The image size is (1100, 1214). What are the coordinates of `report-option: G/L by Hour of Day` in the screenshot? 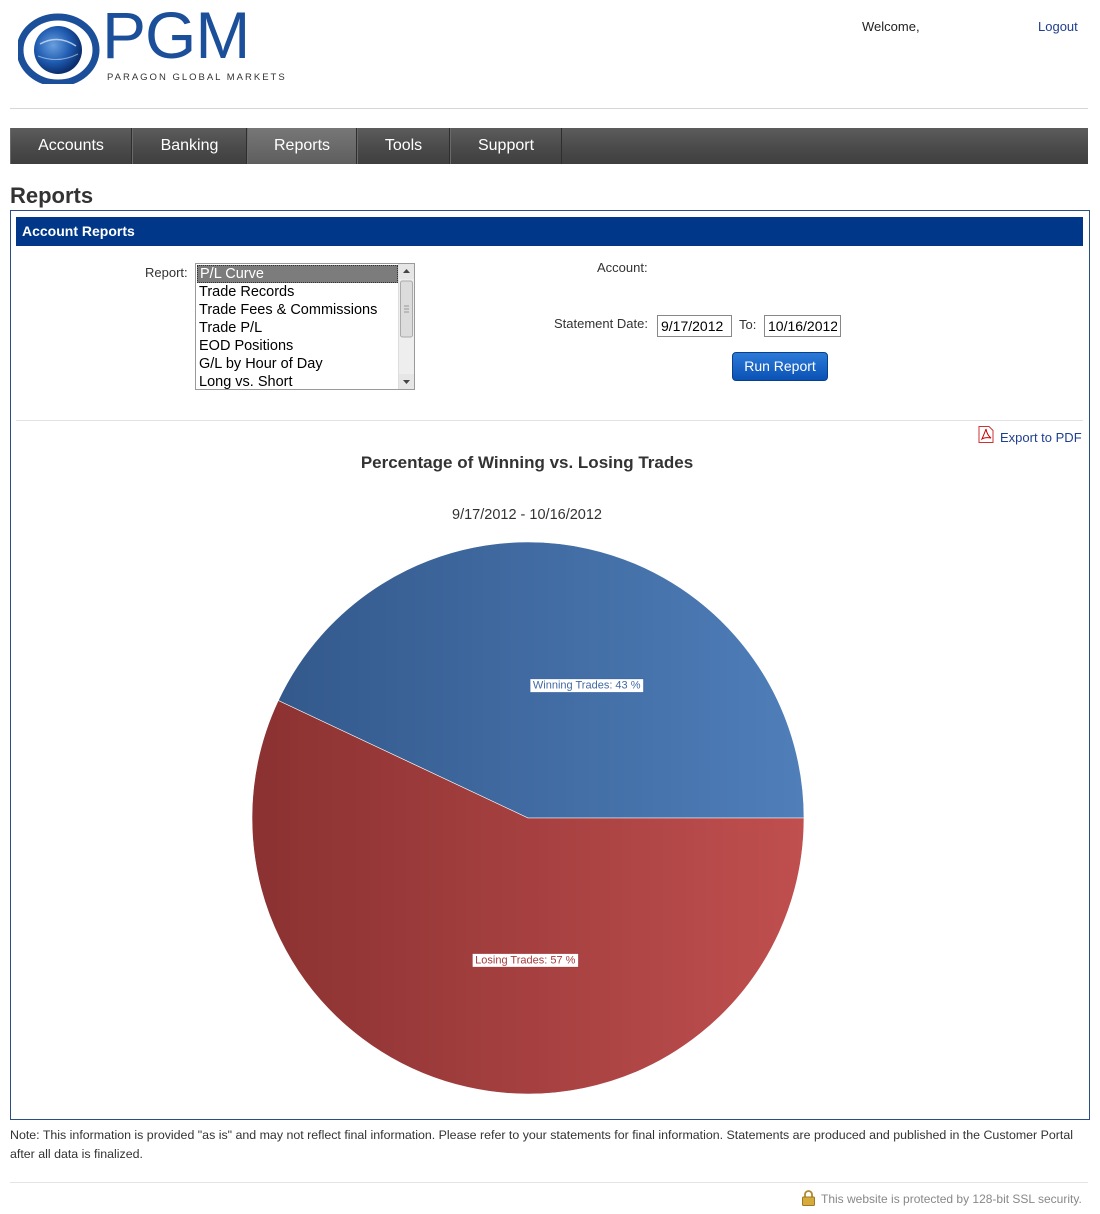 It's located at (261, 364).